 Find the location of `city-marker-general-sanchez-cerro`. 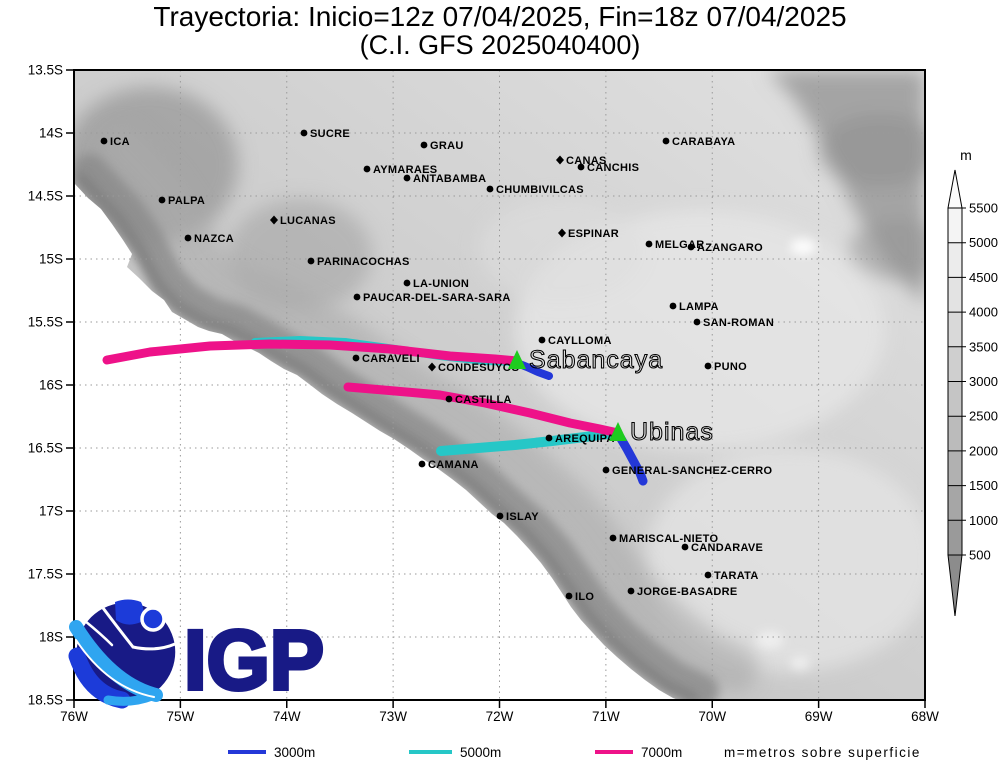

city-marker-general-sanchez-cerro is located at coordinates (606, 470).